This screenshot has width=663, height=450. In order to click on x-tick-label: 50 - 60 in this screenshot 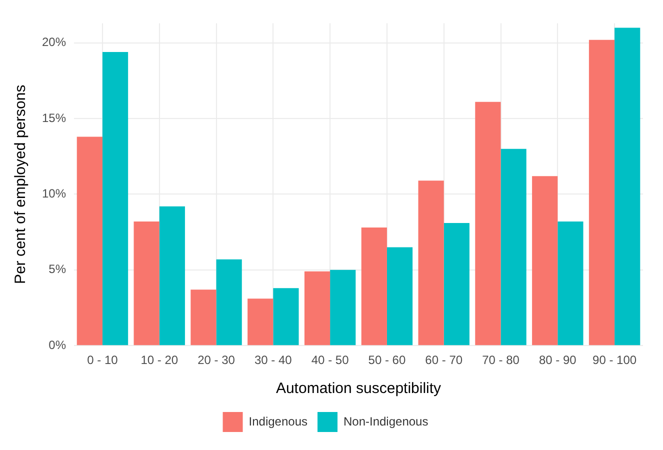, I will do `click(387, 360)`.